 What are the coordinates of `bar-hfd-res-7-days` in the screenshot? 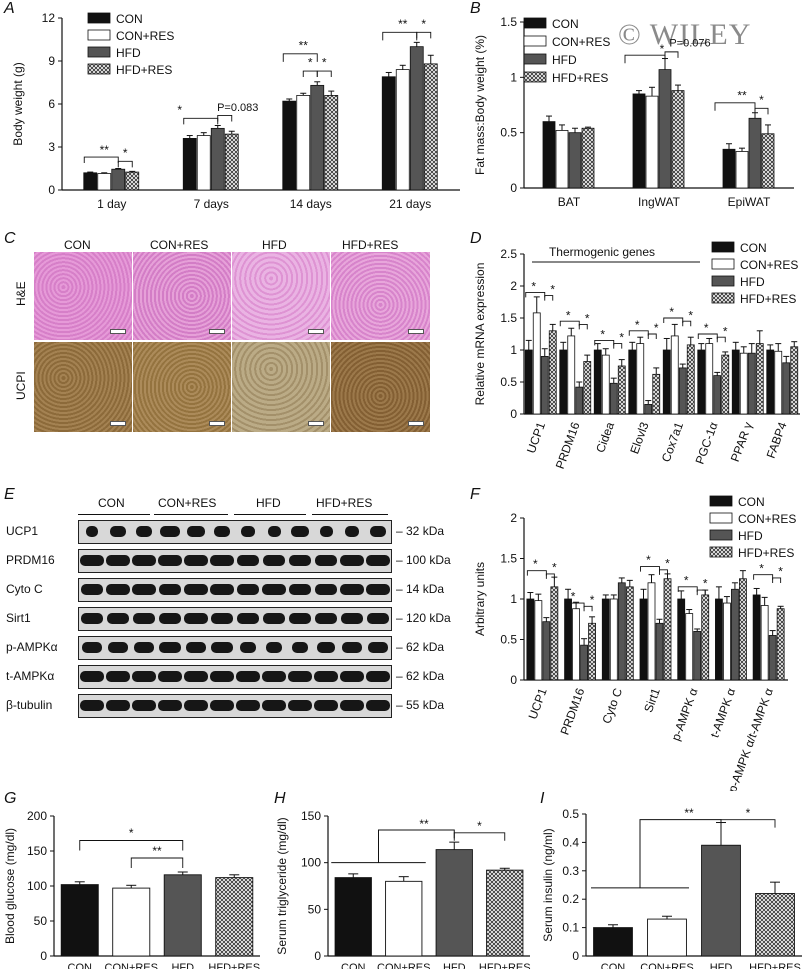 It's located at (231, 162).